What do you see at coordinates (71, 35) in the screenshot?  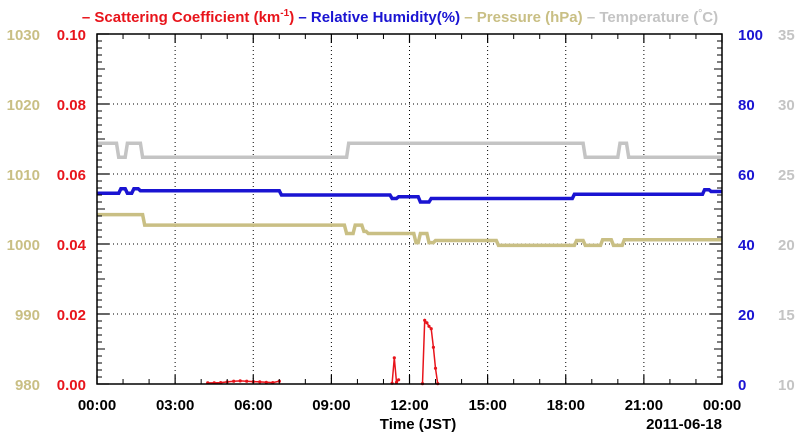 I see `y-tick-label-scattering: 0.10` at bounding box center [71, 35].